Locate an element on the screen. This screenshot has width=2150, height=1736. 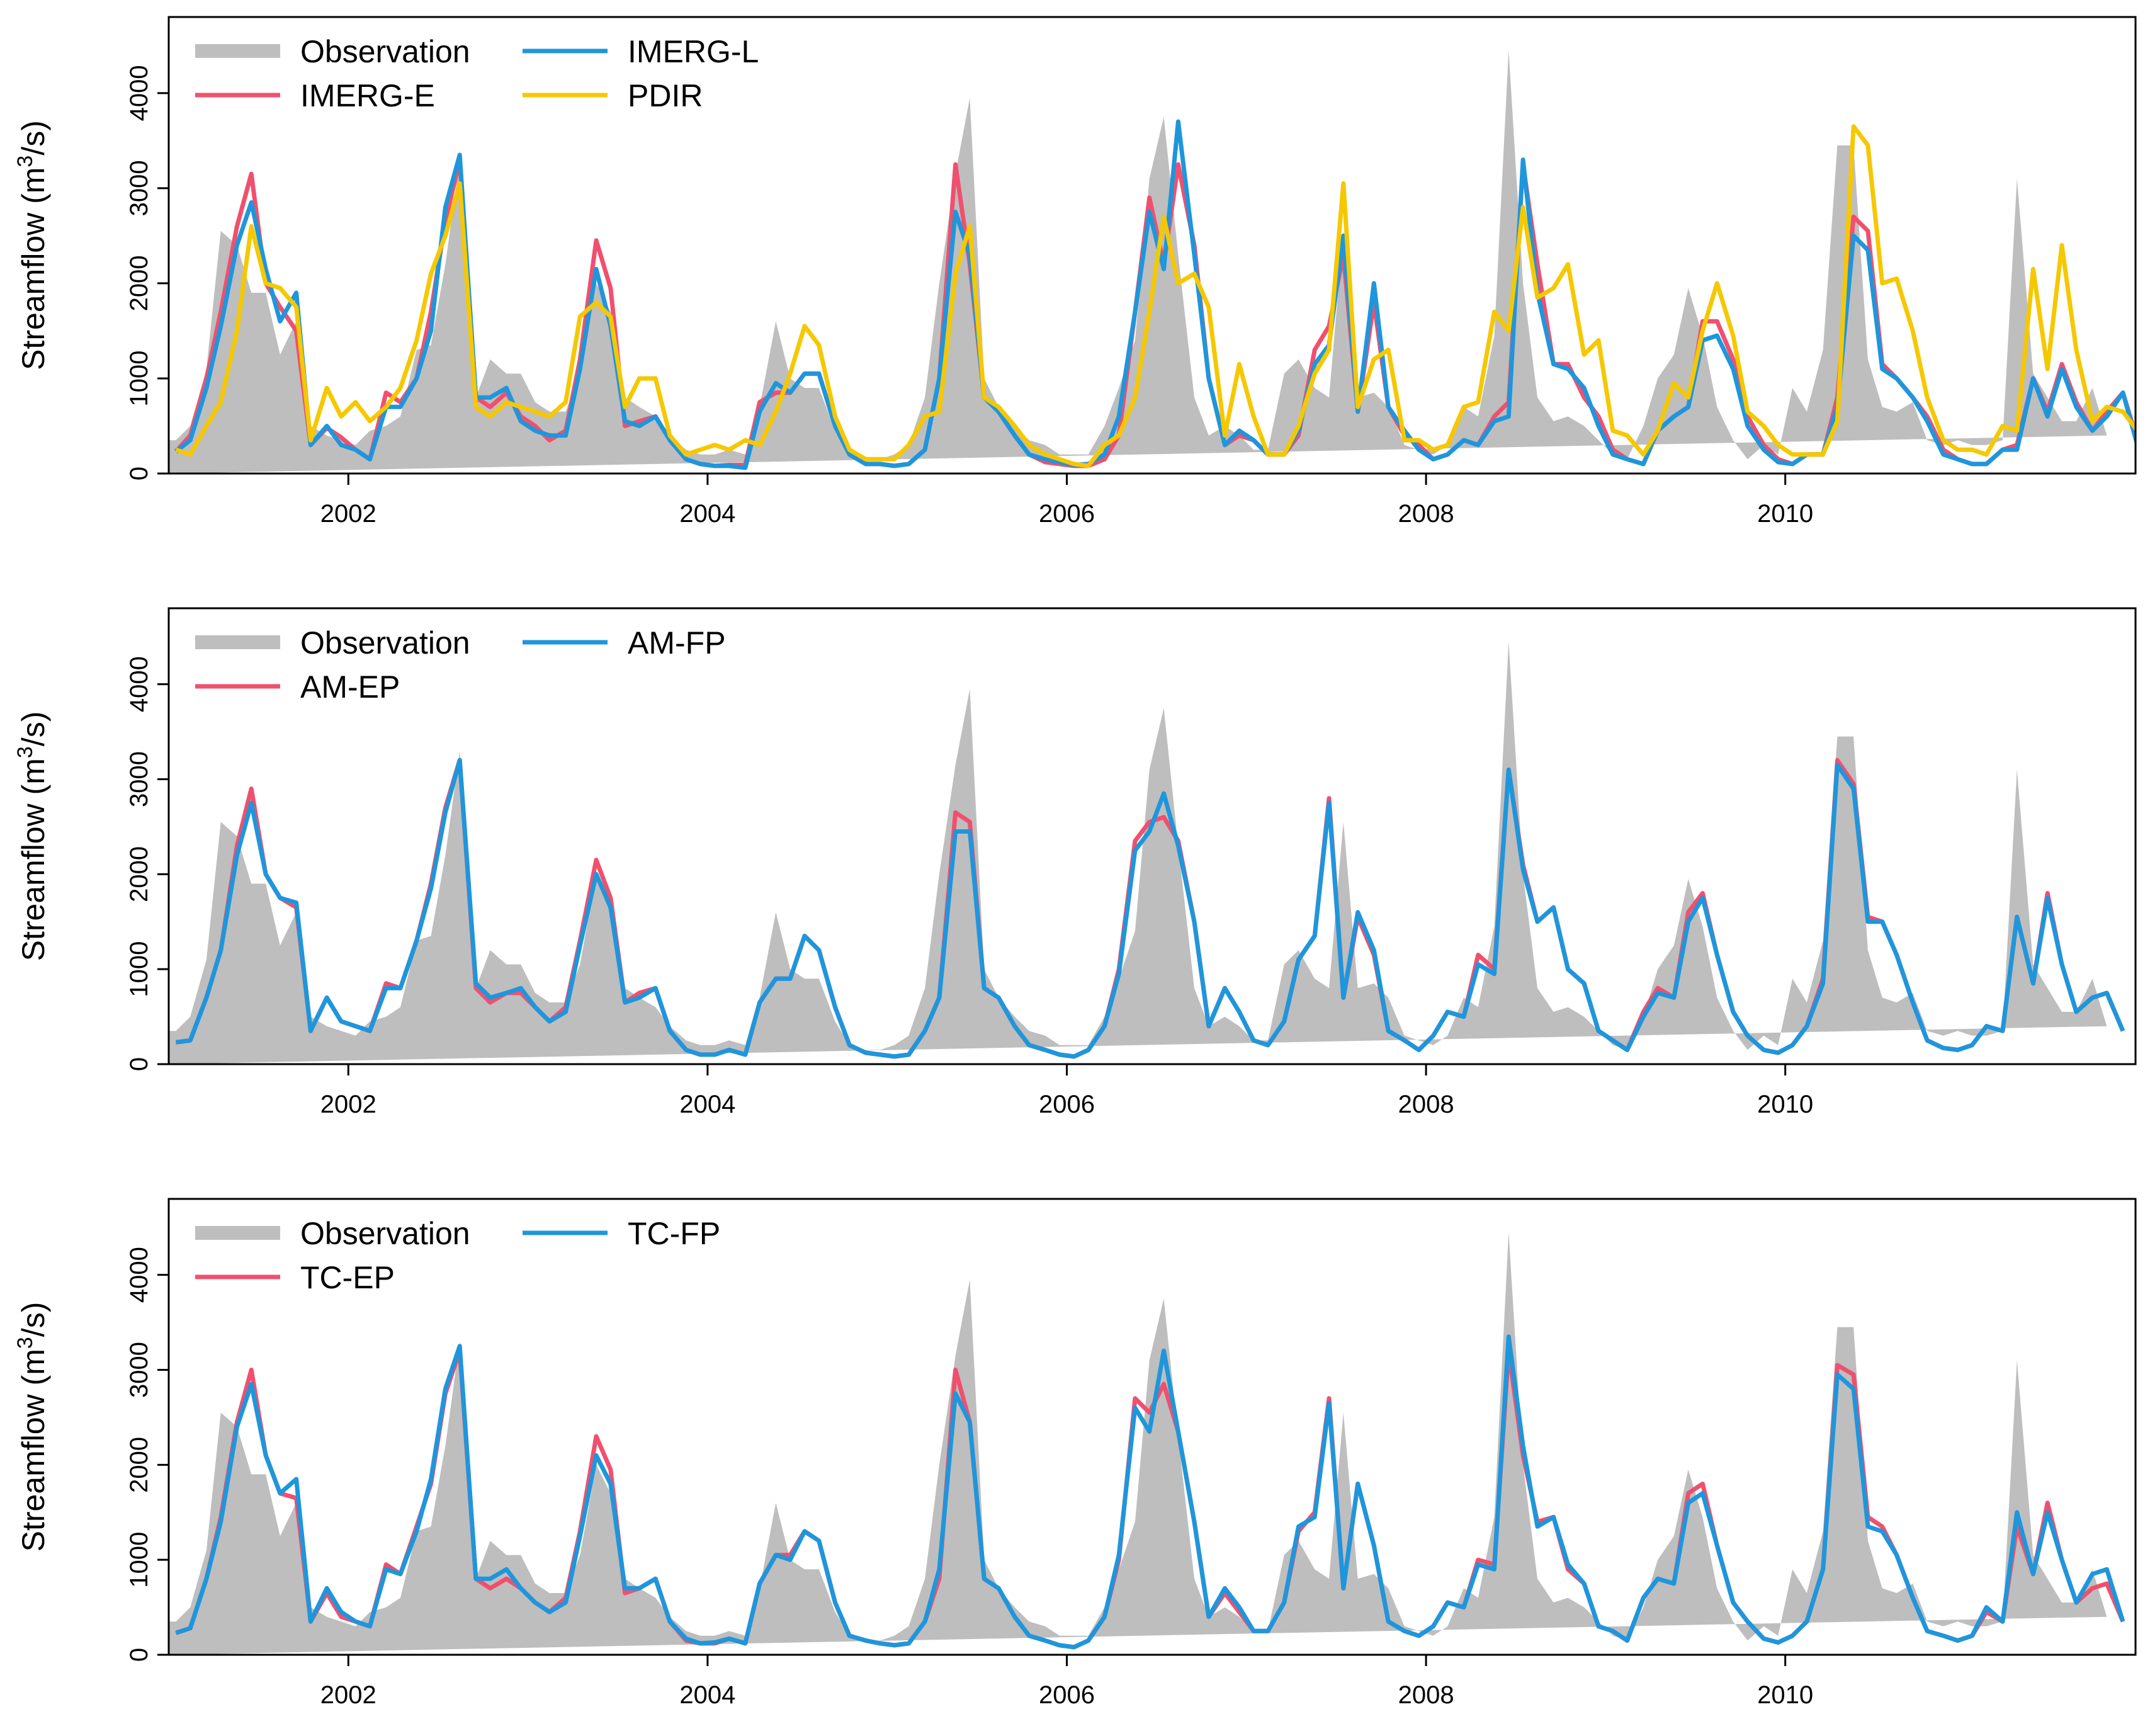
legend-label-imerg-e: IMERG-E is located at coordinates (367, 95).